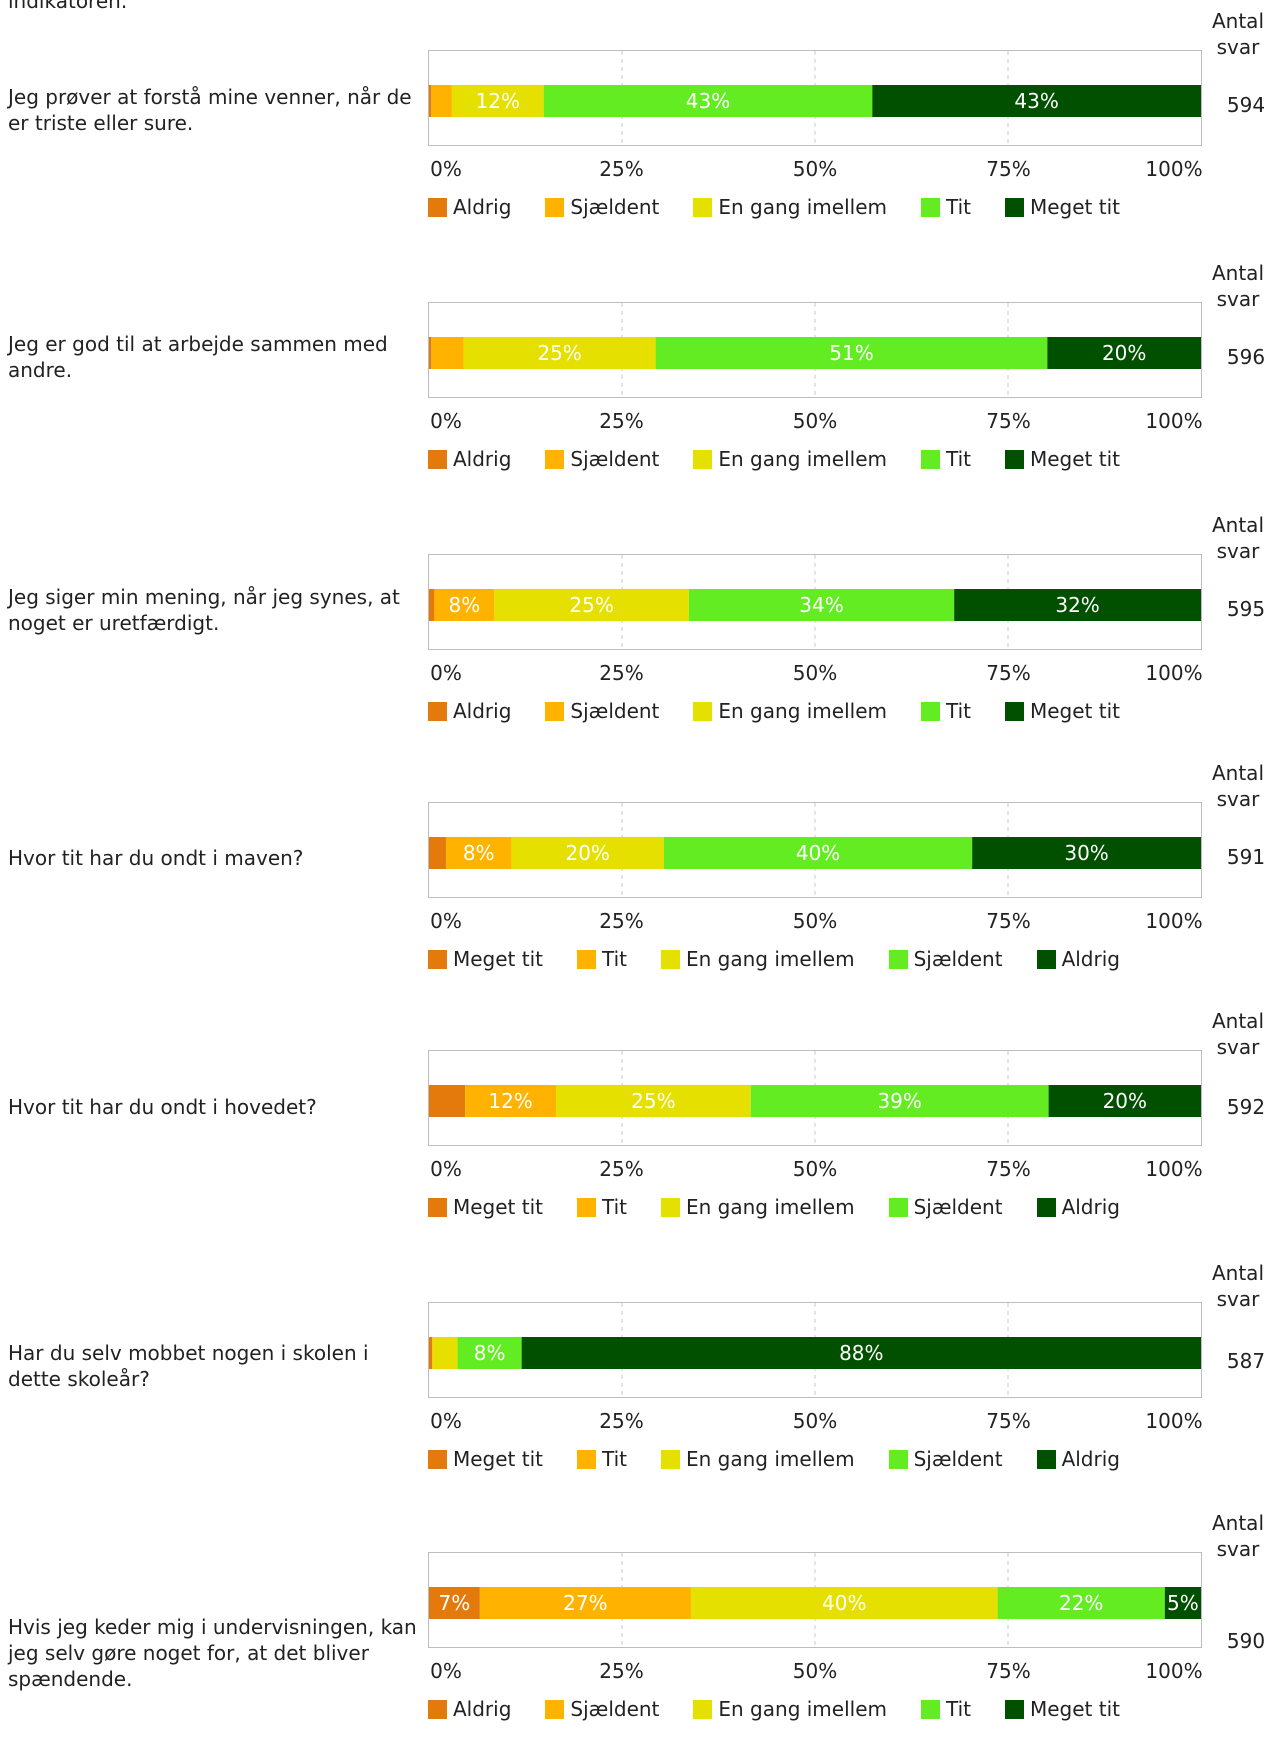  Describe the element at coordinates (815, 1098) in the screenshot. I see `bar-svg: 12% 25% 39% 20%` at that location.